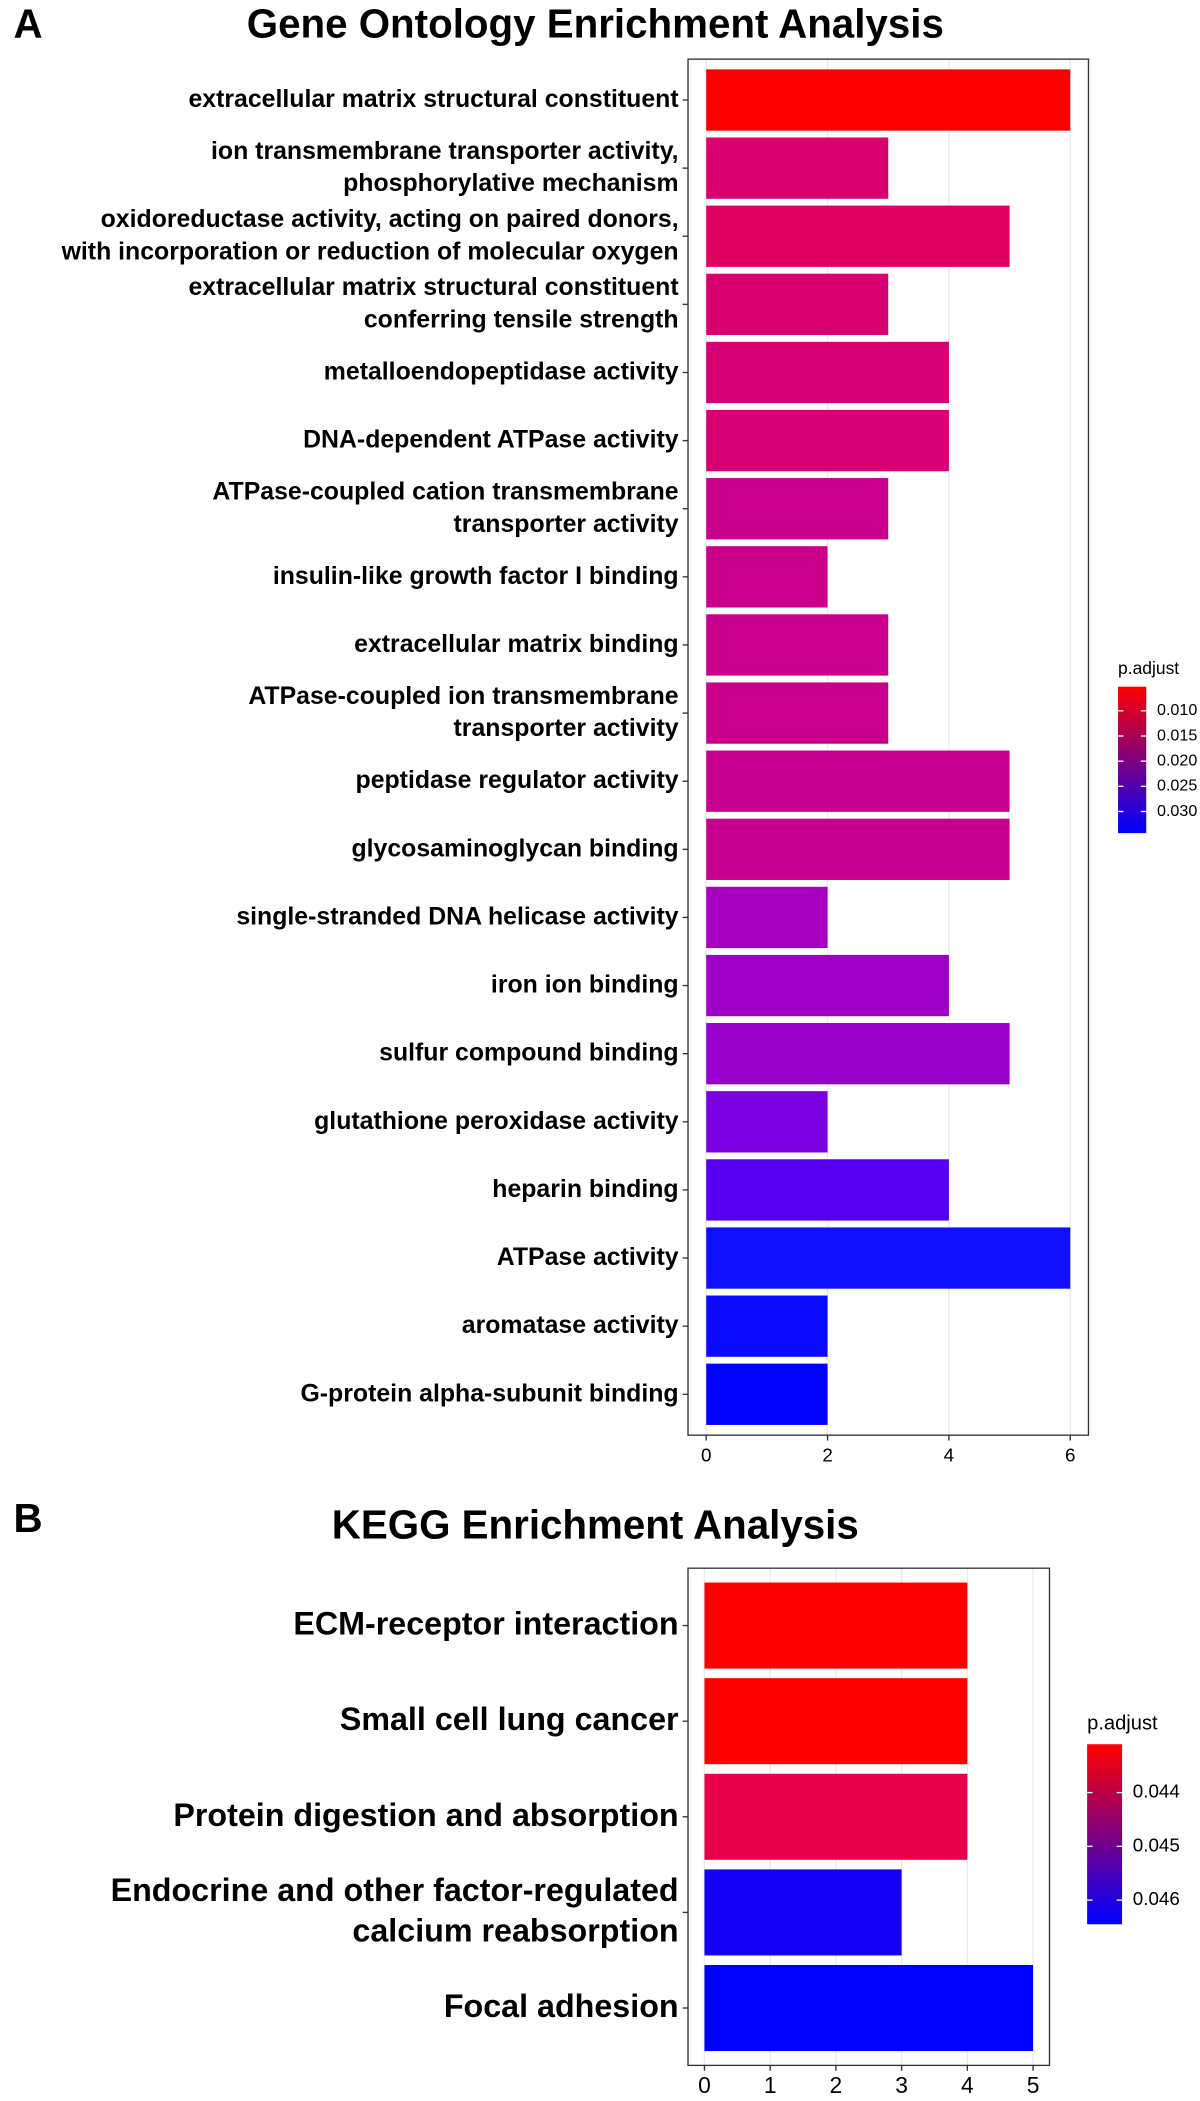  I want to click on legend-tick-label: 0.046, so click(1156, 1898).